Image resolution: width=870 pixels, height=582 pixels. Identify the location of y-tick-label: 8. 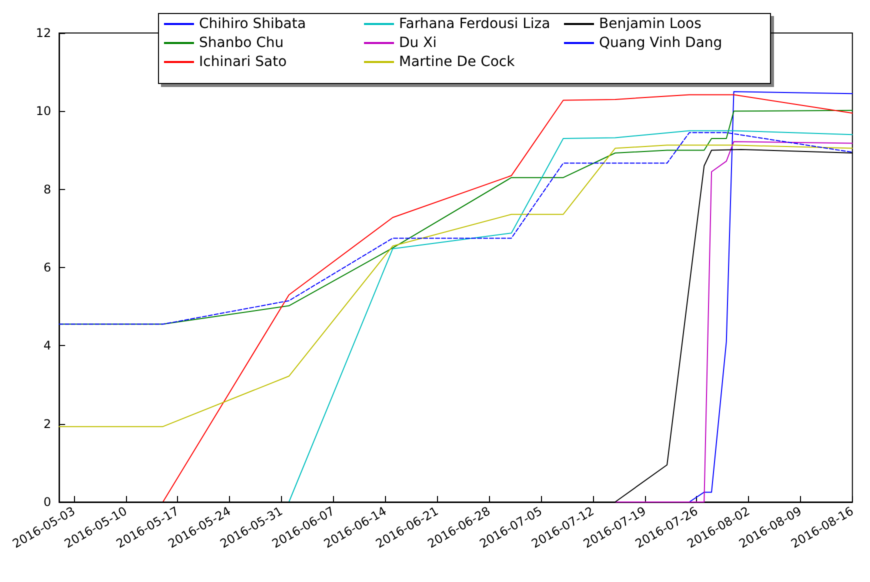
(47, 189).